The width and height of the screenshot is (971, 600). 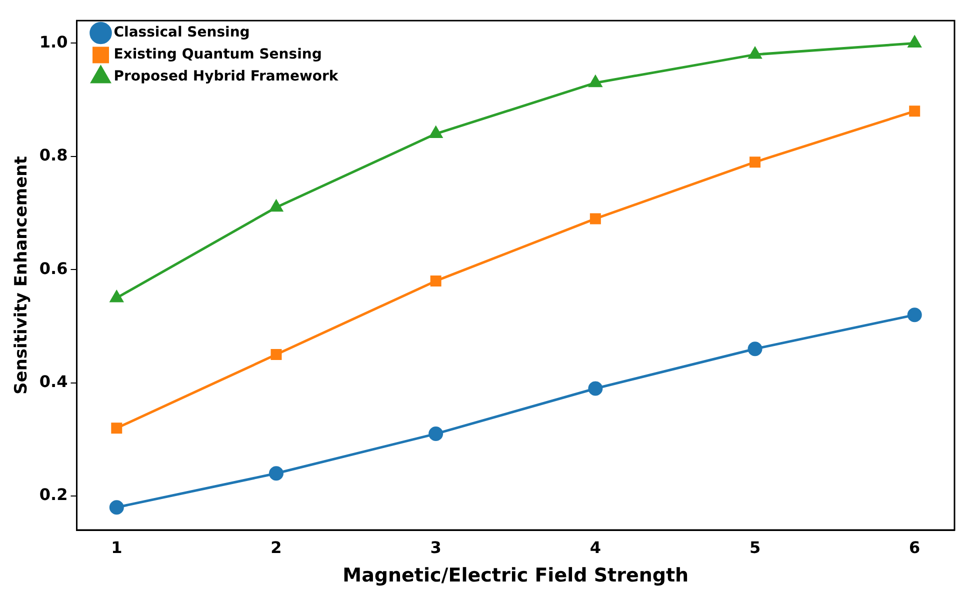 What do you see at coordinates (53, 381) in the screenshot?
I see `y-tick-label: 0.4` at bounding box center [53, 381].